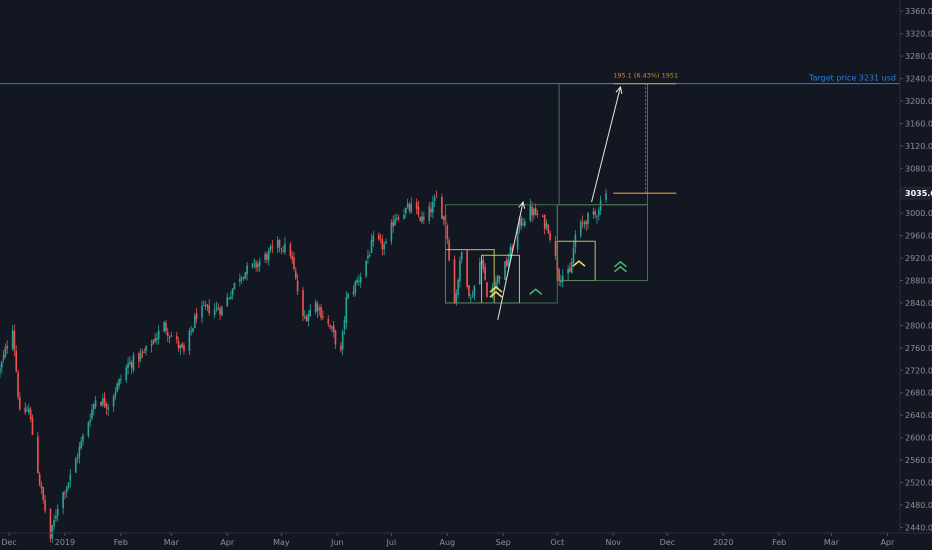  Describe the element at coordinates (619, 89) in the screenshot. I see `arrow-head` at that location.